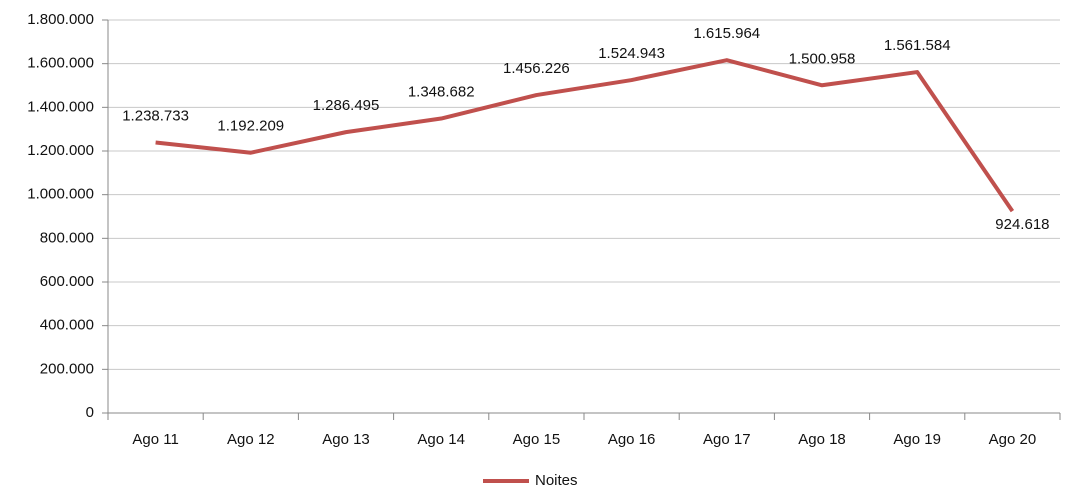 The height and width of the screenshot is (488, 1070). I want to click on y-tick-label: 0, so click(90, 412).